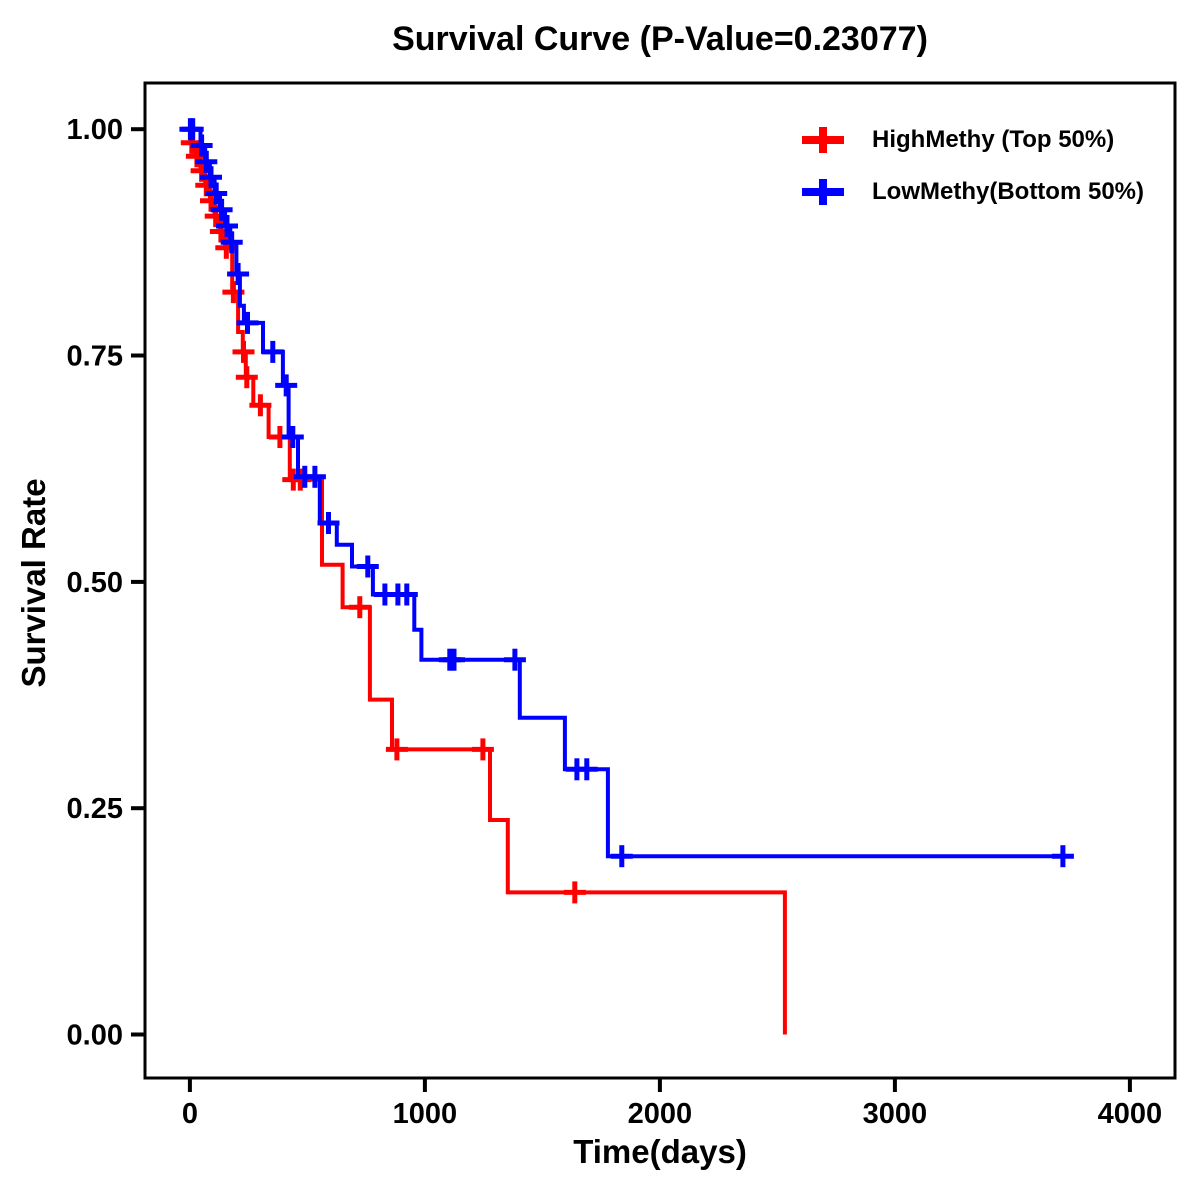  I want to click on legend-label-lowmethy: LowMethy(Bottom 50%), so click(1008, 191).